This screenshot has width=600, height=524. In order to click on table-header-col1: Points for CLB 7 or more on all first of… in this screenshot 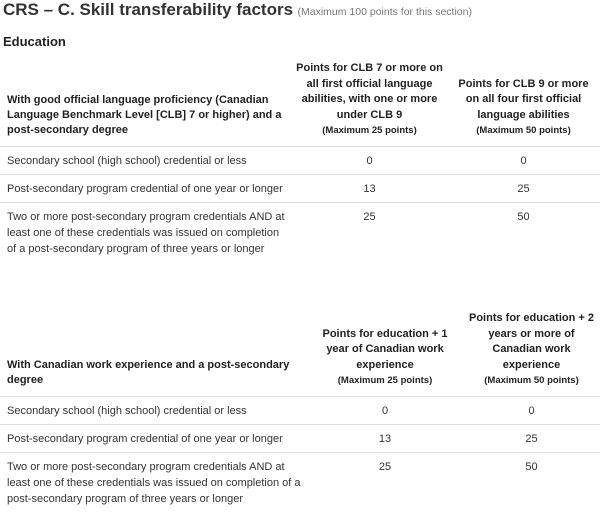, I will do `click(369, 102)`.